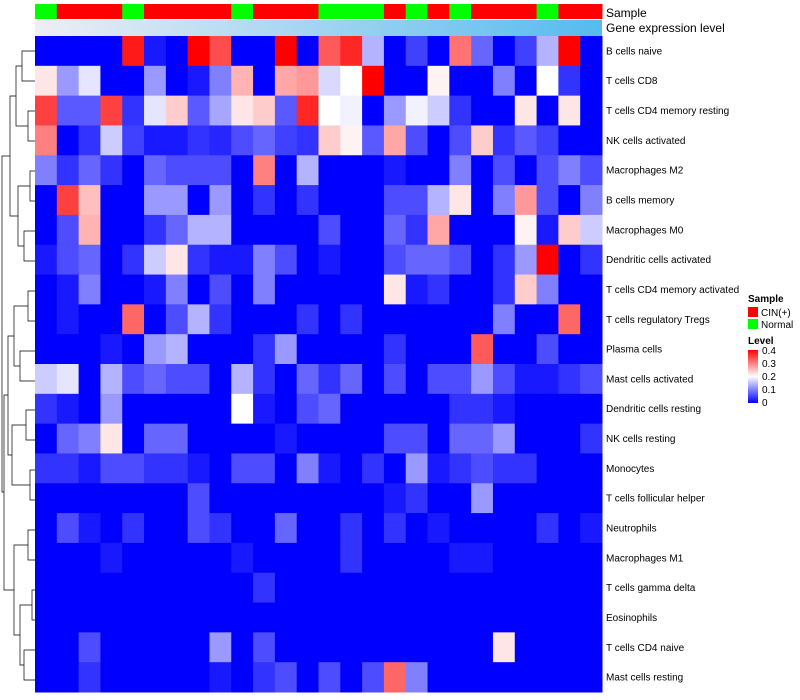 This screenshot has width=800, height=700. I want to click on cell-r11-c24, so click(569, 379).